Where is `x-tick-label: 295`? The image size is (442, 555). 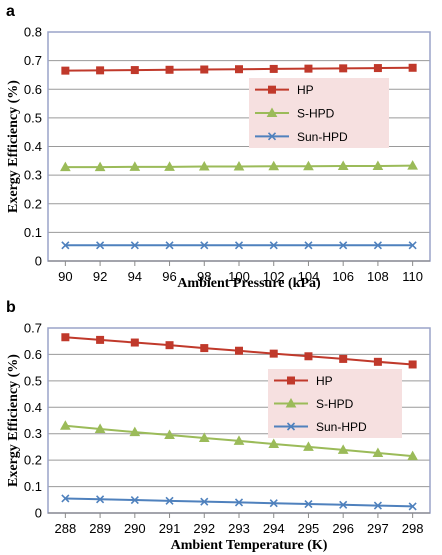
x-tick-label: 295 is located at coordinates (309, 528).